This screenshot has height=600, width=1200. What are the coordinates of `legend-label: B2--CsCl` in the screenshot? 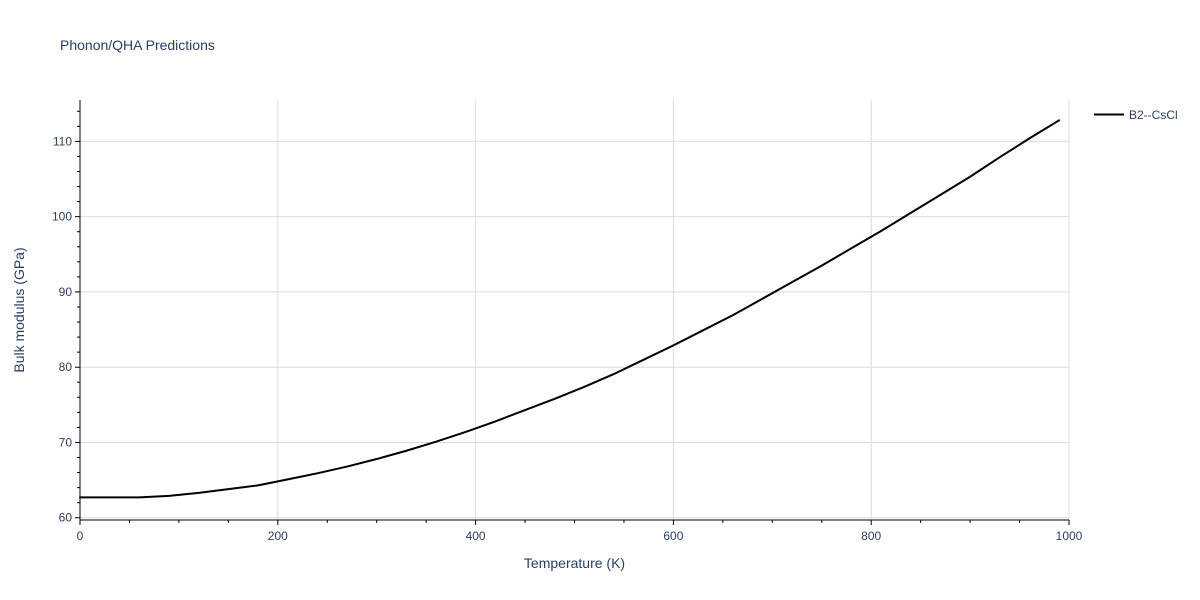 It's located at (1153, 115).